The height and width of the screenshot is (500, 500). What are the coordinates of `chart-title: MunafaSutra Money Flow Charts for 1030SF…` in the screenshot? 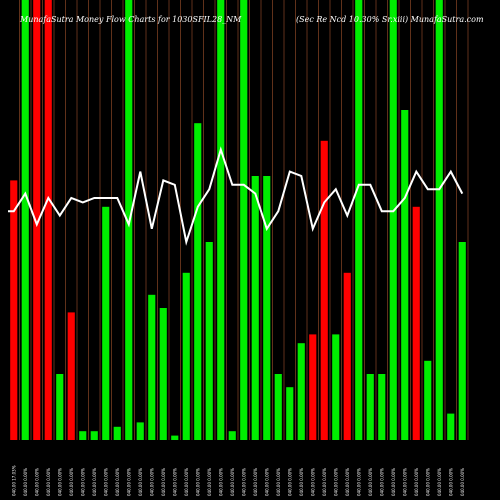 It's located at (130, 19).